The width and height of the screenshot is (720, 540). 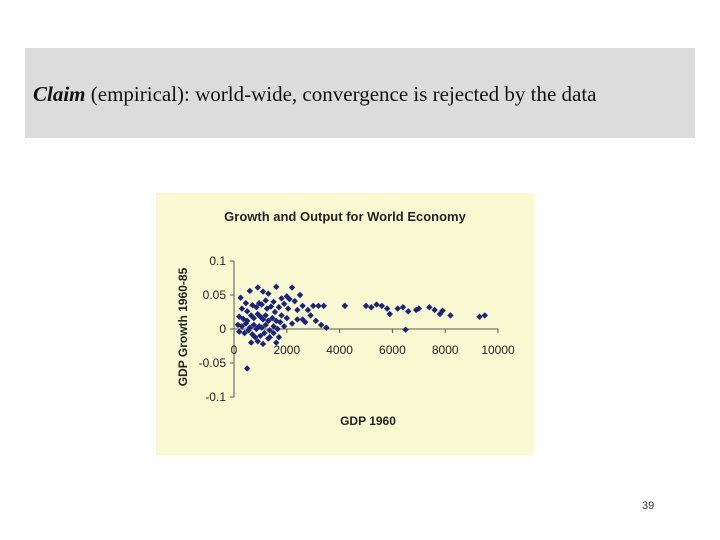 What do you see at coordinates (345, 216) in the screenshot?
I see `chart-title: Growth and Output for World Economy` at bounding box center [345, 216].